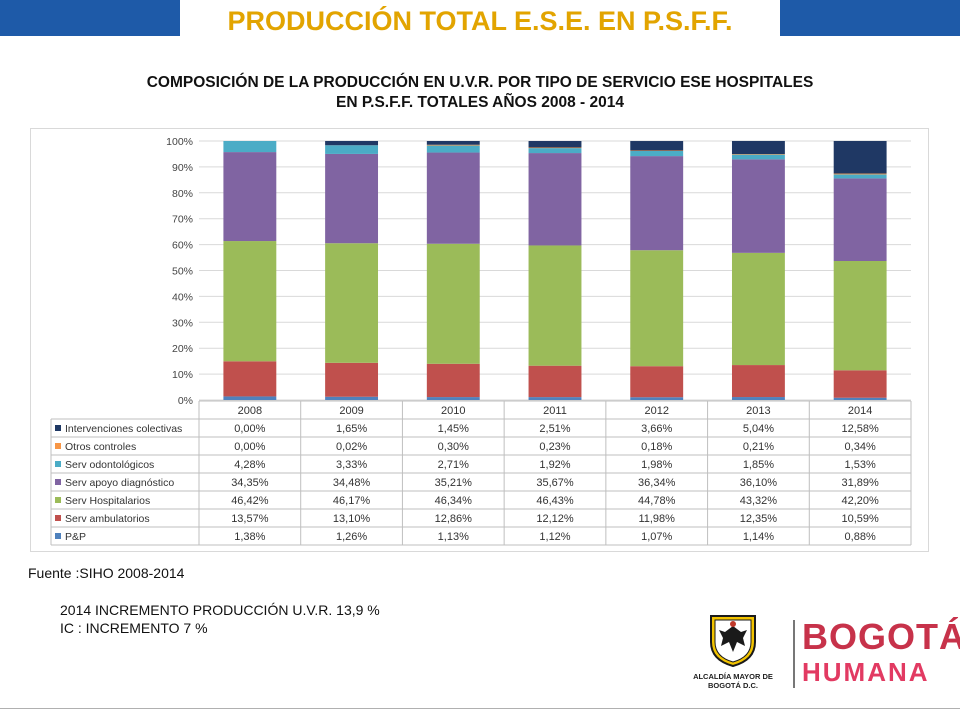  Describe the element at coordinates (454, 519) in the screenshot. I see `data-label: 12,86%` at that location.